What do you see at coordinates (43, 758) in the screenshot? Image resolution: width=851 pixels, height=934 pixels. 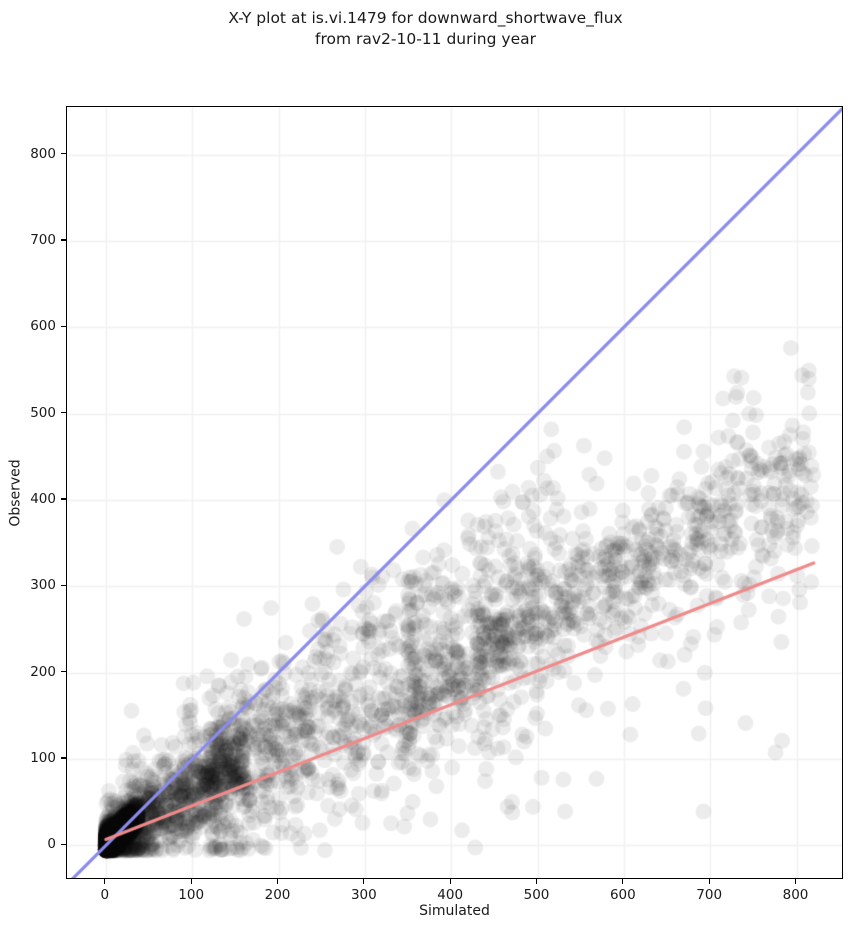 I see `y-tick-label: 100` at bounding box center [43, 758].